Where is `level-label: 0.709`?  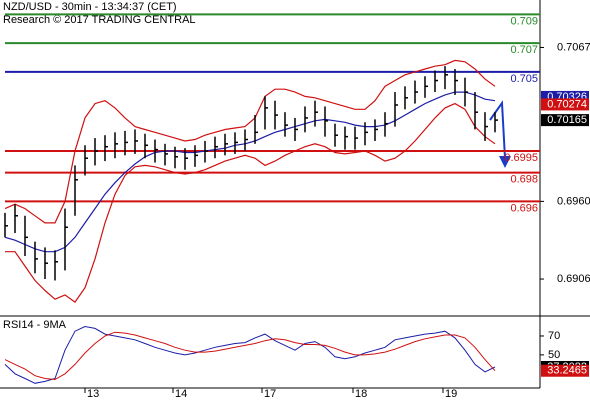 level-label: 0.709 is located at coordinates (524, 21).